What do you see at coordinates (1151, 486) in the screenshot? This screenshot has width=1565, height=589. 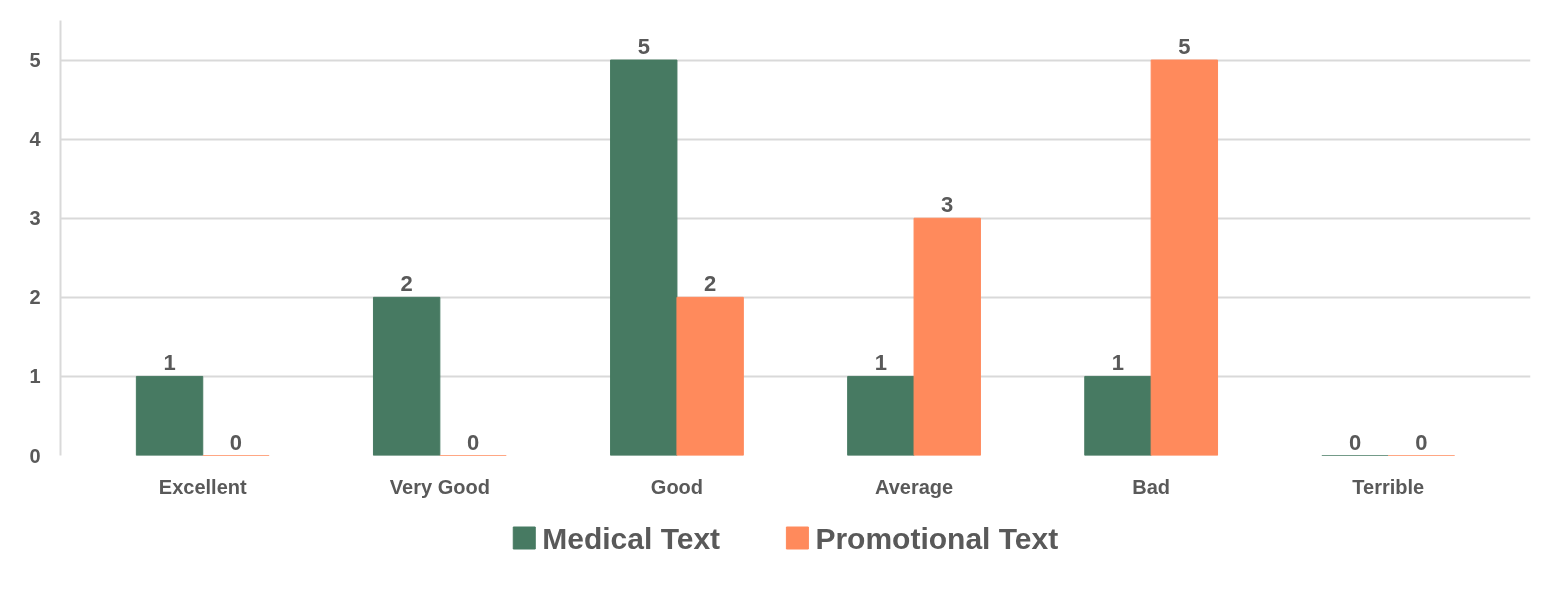 I see `x-tick-label: Bad` at bounding box center [1151, 486].